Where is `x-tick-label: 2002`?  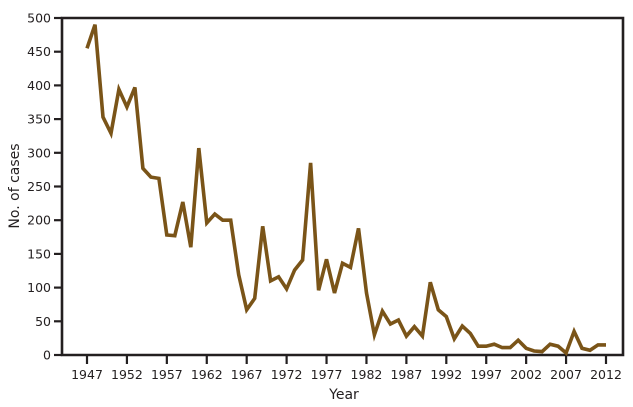 x-tick-label: 2002 is located at coordinates (526, 374).